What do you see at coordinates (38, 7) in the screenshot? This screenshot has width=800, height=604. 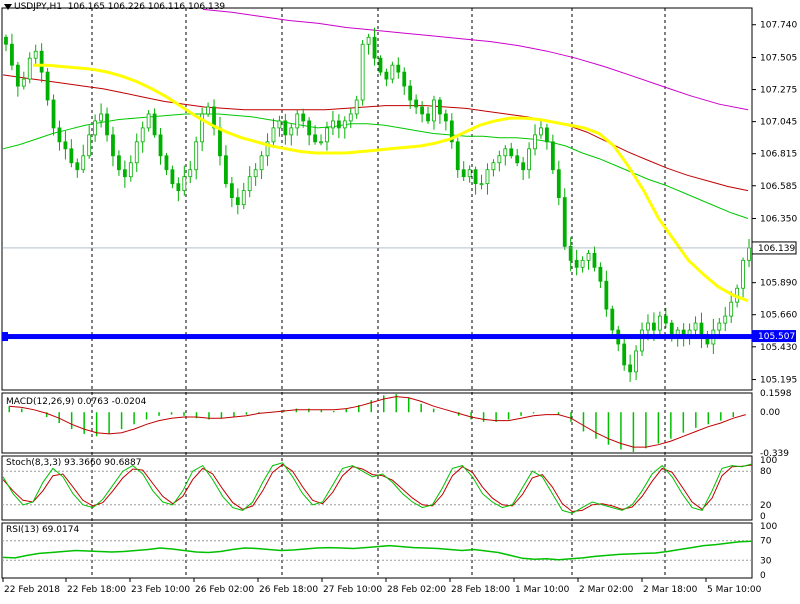 I see `symbol-header: USDJPY,H1` at bounding box center [38, 7].